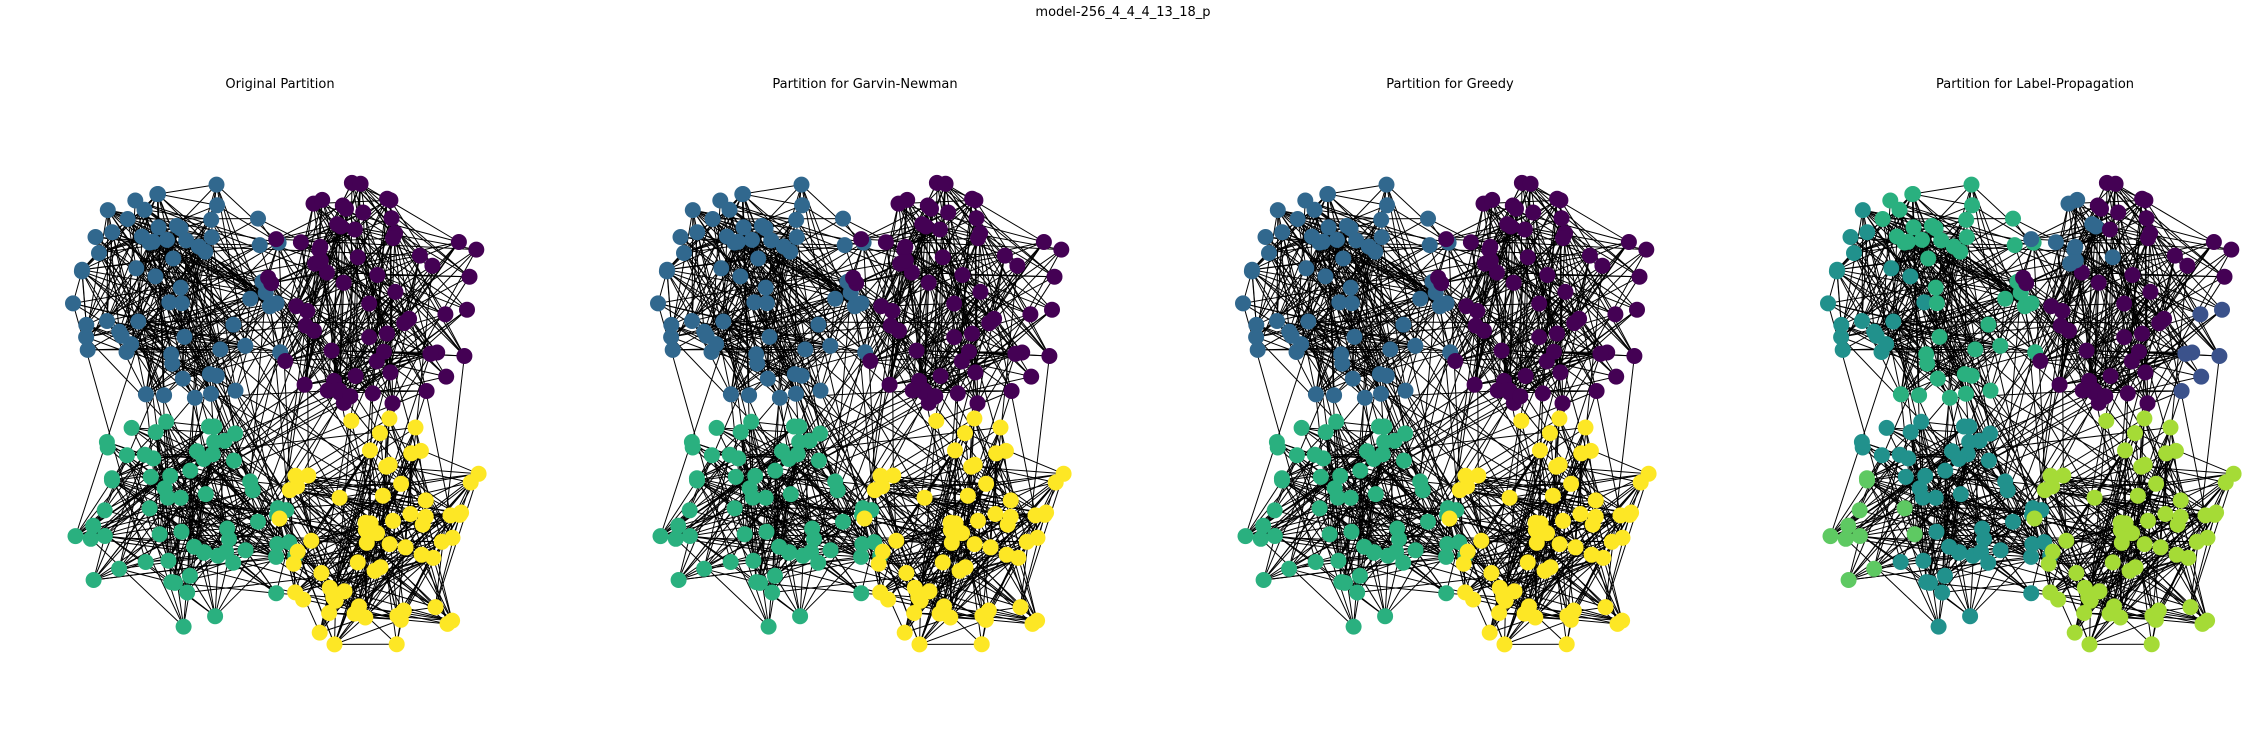  I want to click on panel-title: Partition for Greedy, so click(1450, 84).